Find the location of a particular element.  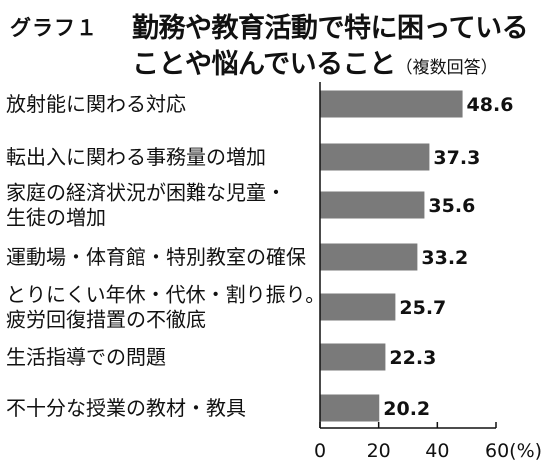

chart-title-line1: 勤務や教育活動で特に困っている is located at coordinates (330, 28).